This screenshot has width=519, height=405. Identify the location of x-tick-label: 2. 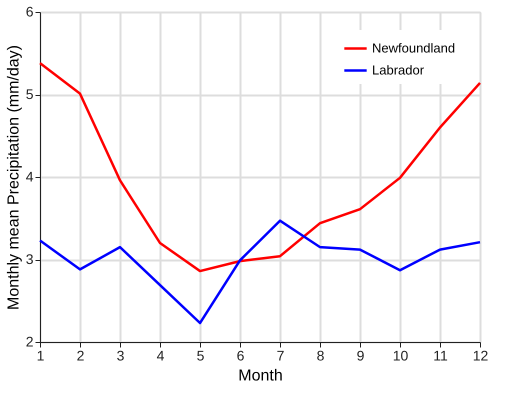
(80, 356).